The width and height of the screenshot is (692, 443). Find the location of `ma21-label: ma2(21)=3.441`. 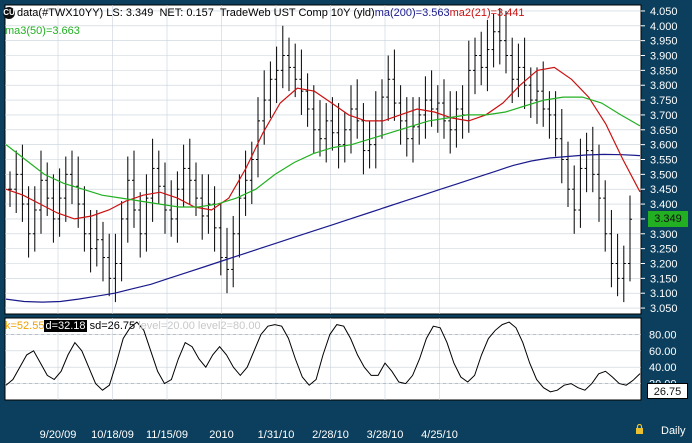

ma21-label: ma2(21)=3.441 is located at coordinates (487, 13).